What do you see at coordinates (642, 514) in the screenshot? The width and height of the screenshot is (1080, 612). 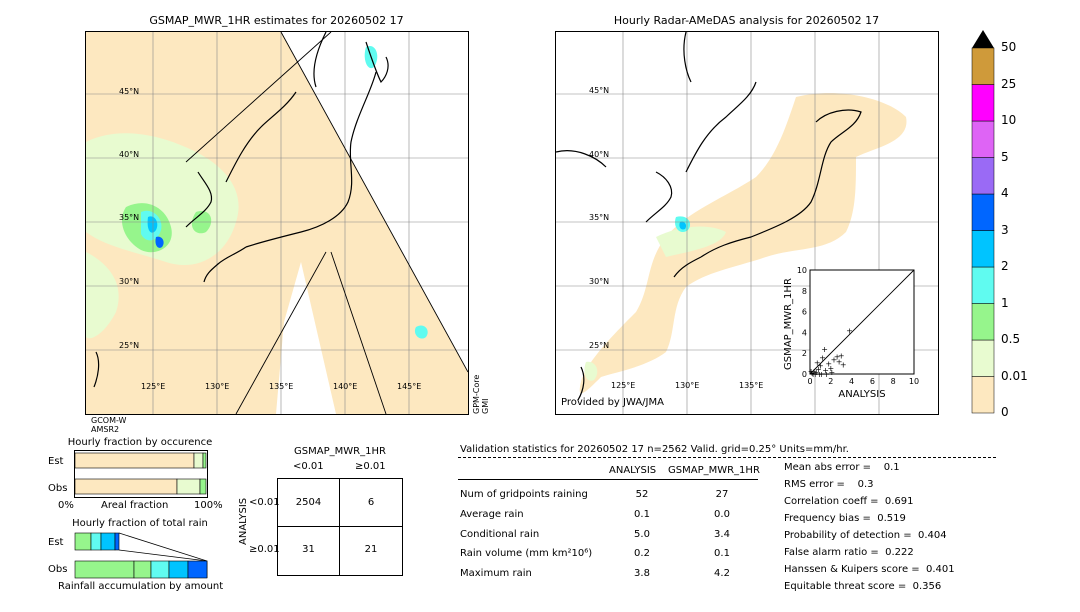 I see `validation-row-analysis: 0.1` at bounding box center [642, 514].